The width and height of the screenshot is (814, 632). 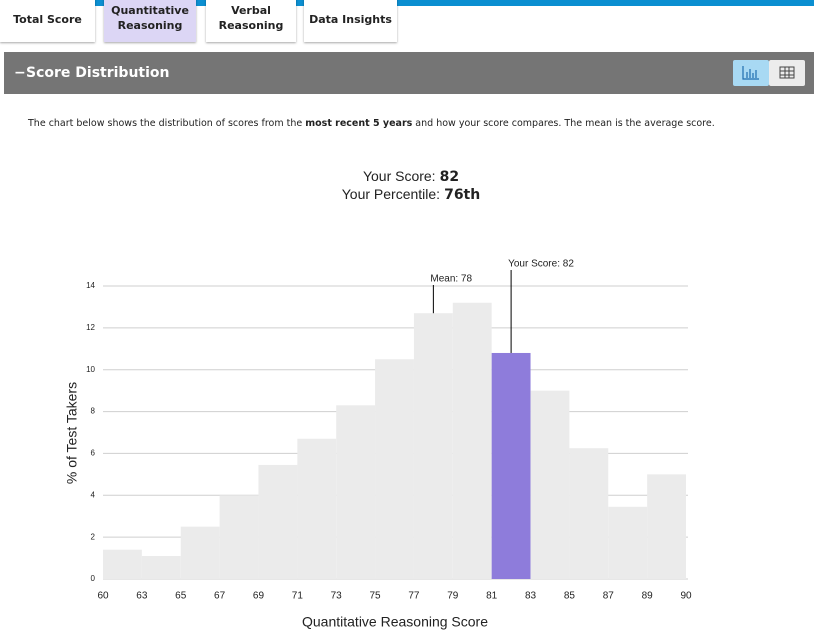 I want to click on y-tick-label: 14, so click(x=90, y=285).